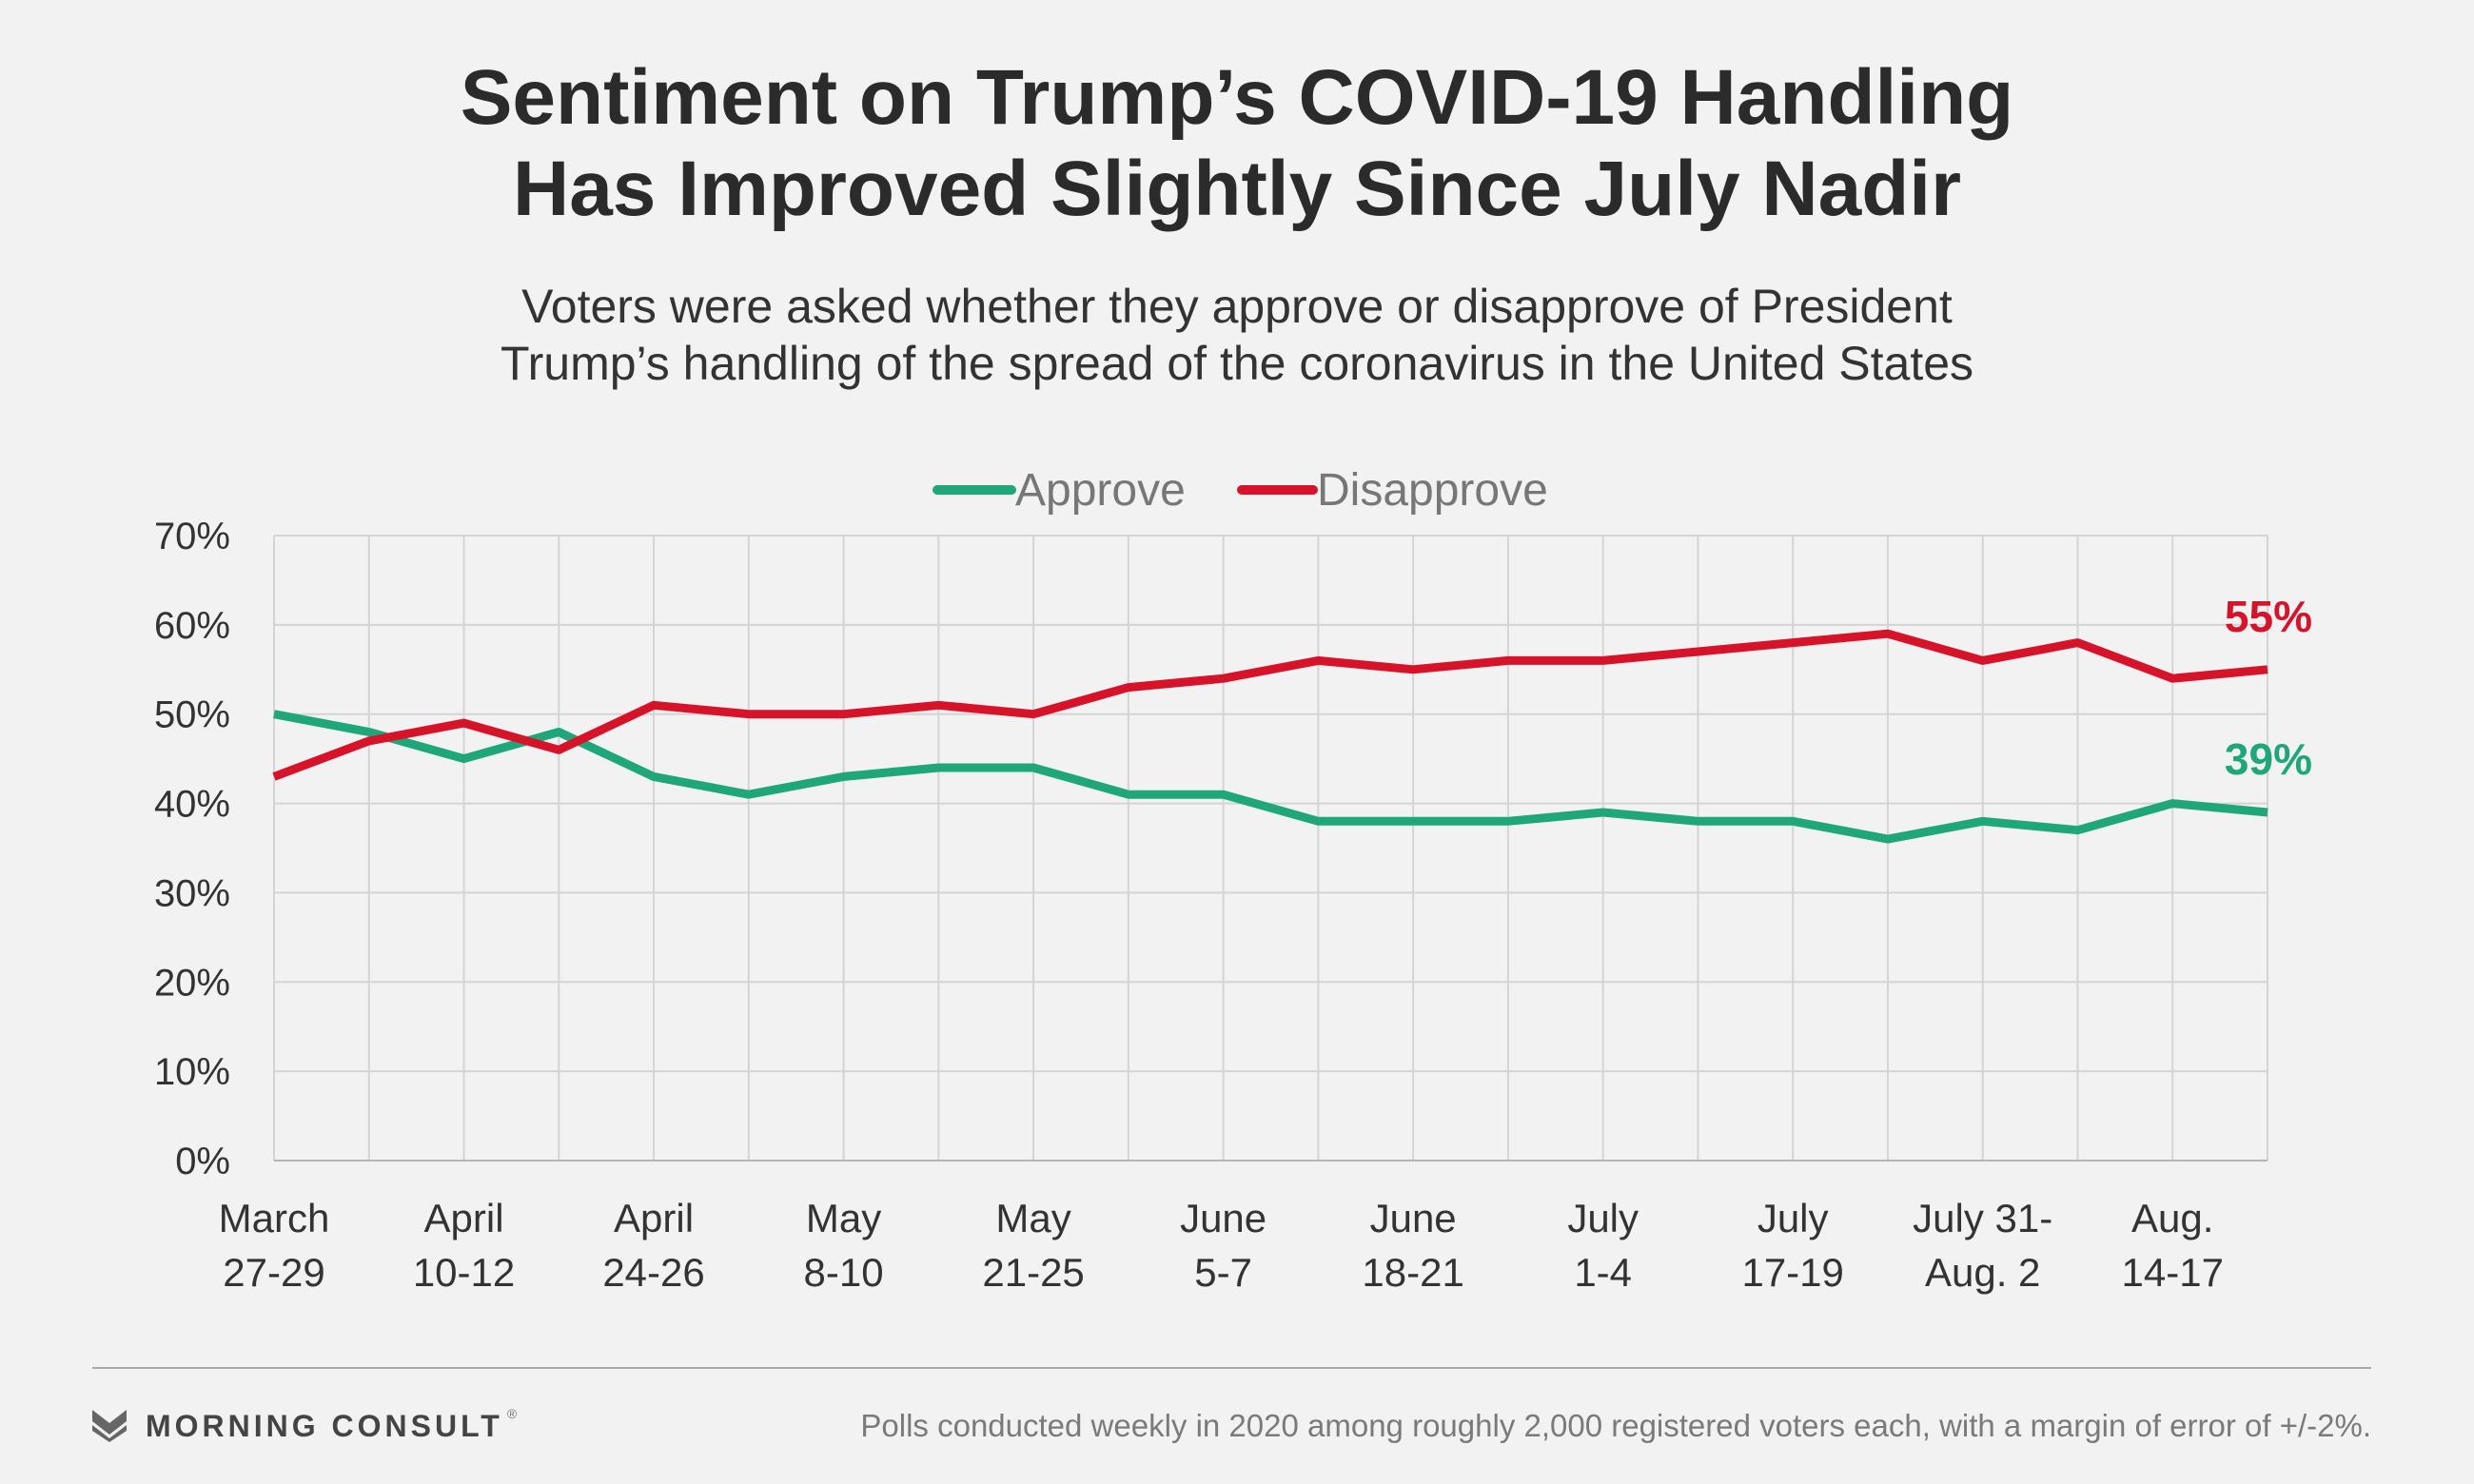  I want to click on y-tick-label: 20%, so click(192, 983).